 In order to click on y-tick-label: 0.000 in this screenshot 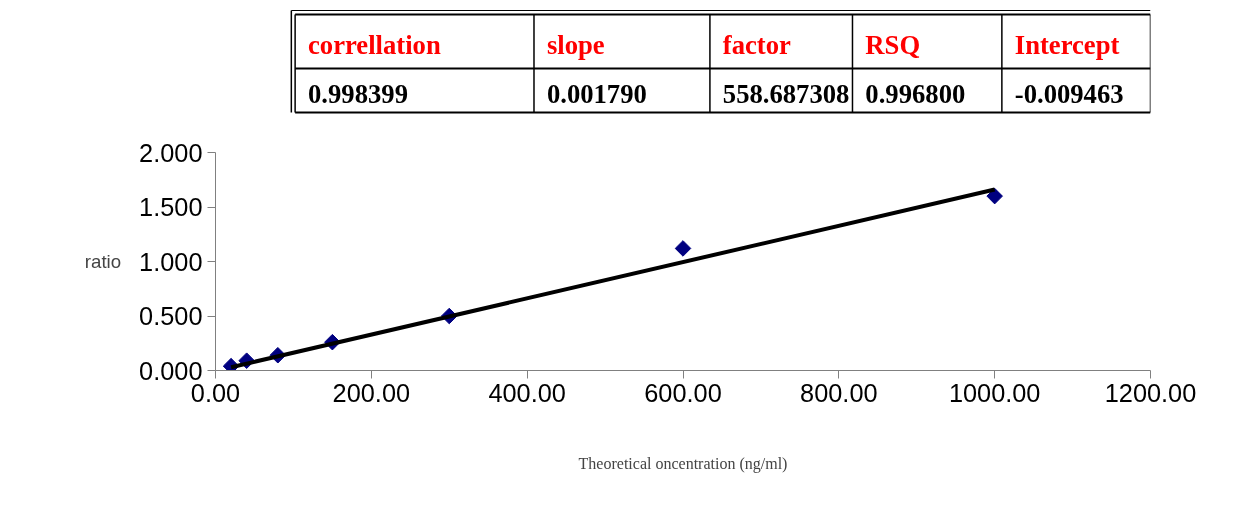, I will do `click(171, 370)`.